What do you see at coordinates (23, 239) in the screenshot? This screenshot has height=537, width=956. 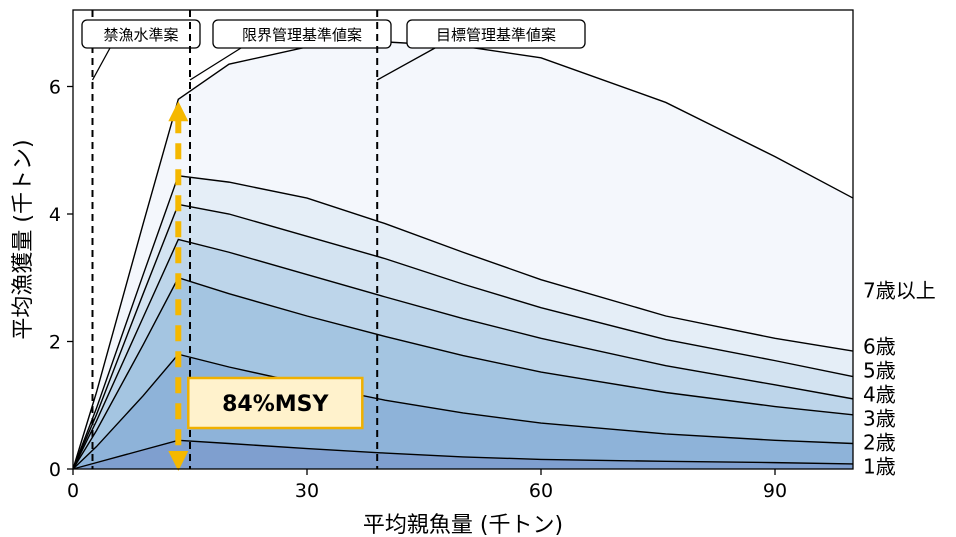 I see `y-axis-title: 平均漁獲量 (千トン)` at bounding box center [23, 239].